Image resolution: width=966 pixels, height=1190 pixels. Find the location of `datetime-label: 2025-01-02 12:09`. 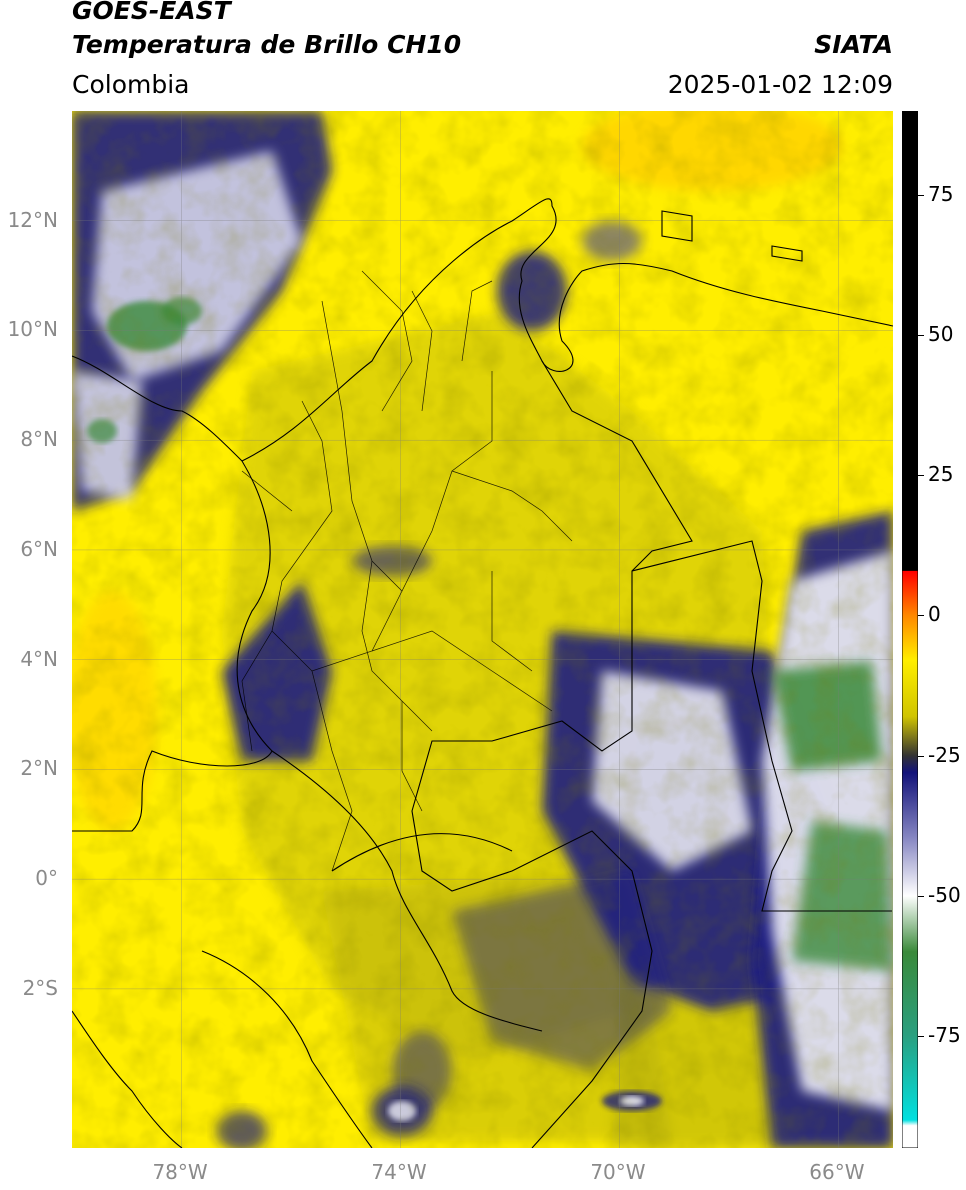

datetime-label: 2025-01-02 12:09 is located at coordinates (780, 84).